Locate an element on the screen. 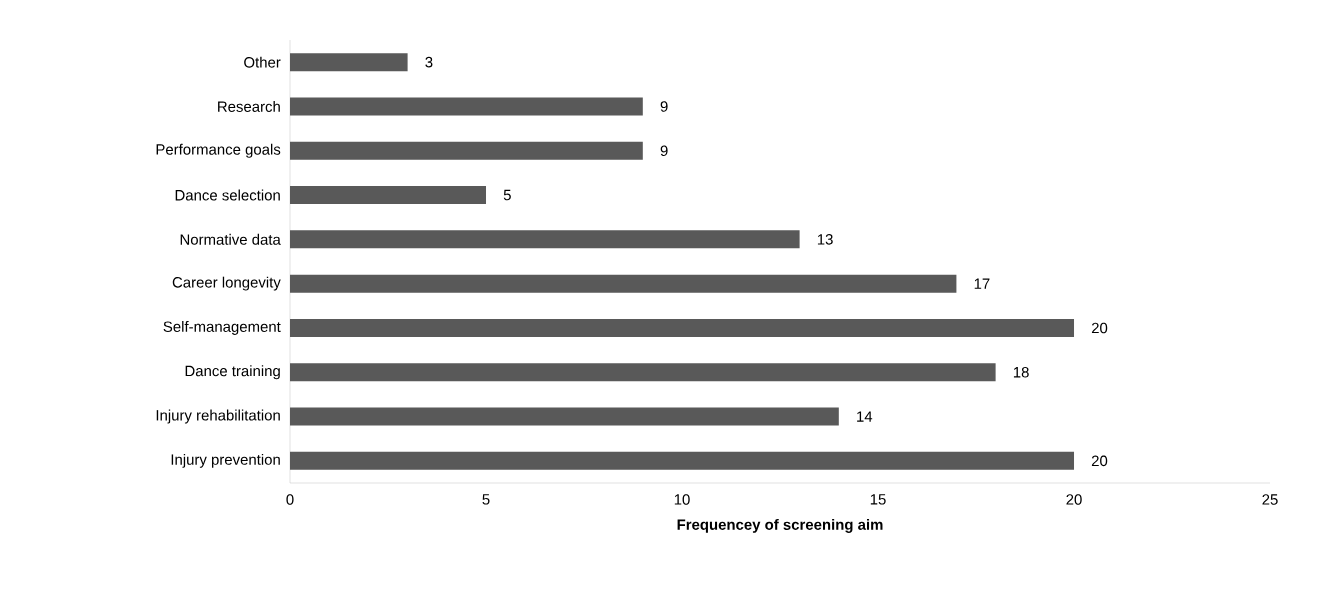 This screenshot has width=1317, height=601. y-tick-label: Normative data is located at coordinates (230, 239).